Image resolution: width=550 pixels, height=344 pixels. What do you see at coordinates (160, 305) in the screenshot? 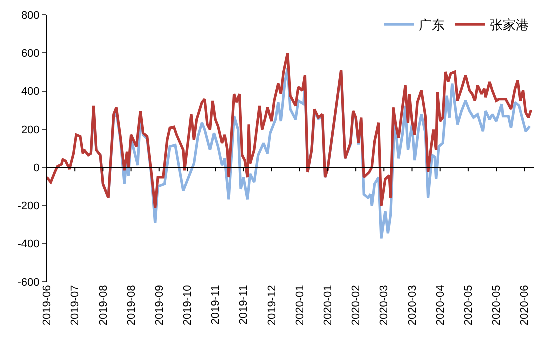
I see `x-tick-label: 2019-09` at bounding box center [160, 305].